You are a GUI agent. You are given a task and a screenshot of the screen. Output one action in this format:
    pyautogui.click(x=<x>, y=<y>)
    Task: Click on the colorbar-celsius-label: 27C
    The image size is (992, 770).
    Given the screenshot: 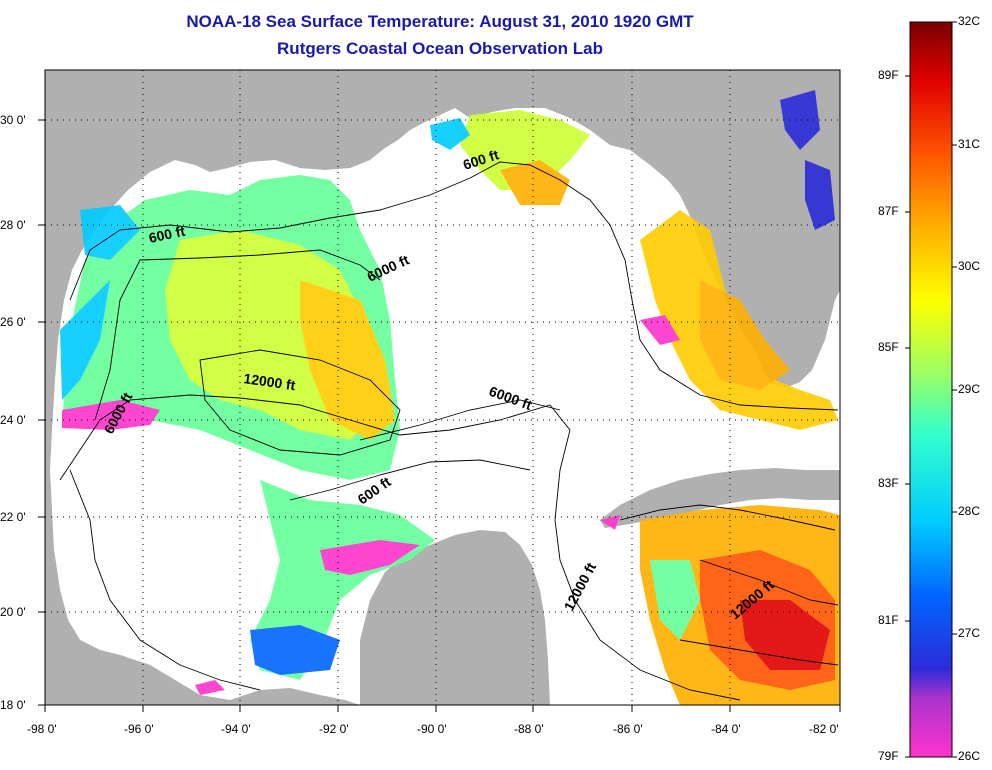 What is the action you would take?
    pyautogui.click(x=969, y=633)
    